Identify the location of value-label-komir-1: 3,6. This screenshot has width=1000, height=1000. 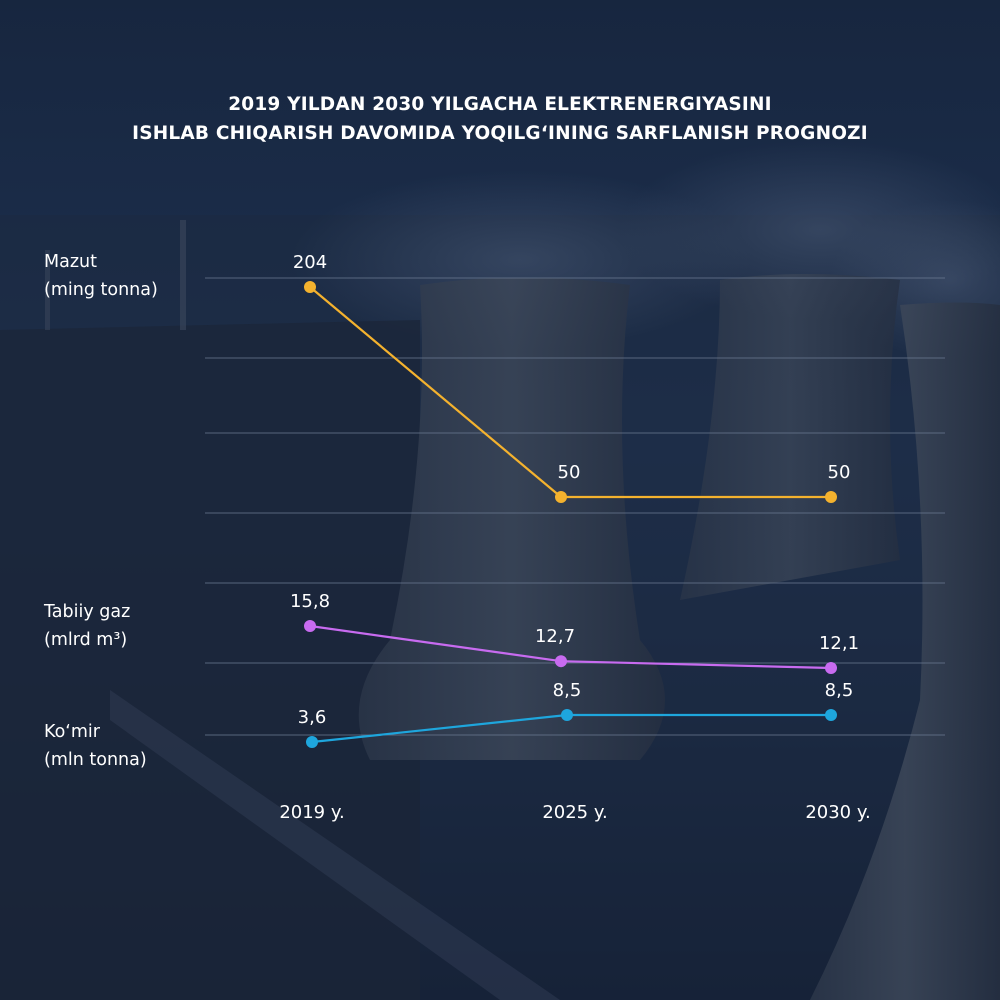
(312, 717).